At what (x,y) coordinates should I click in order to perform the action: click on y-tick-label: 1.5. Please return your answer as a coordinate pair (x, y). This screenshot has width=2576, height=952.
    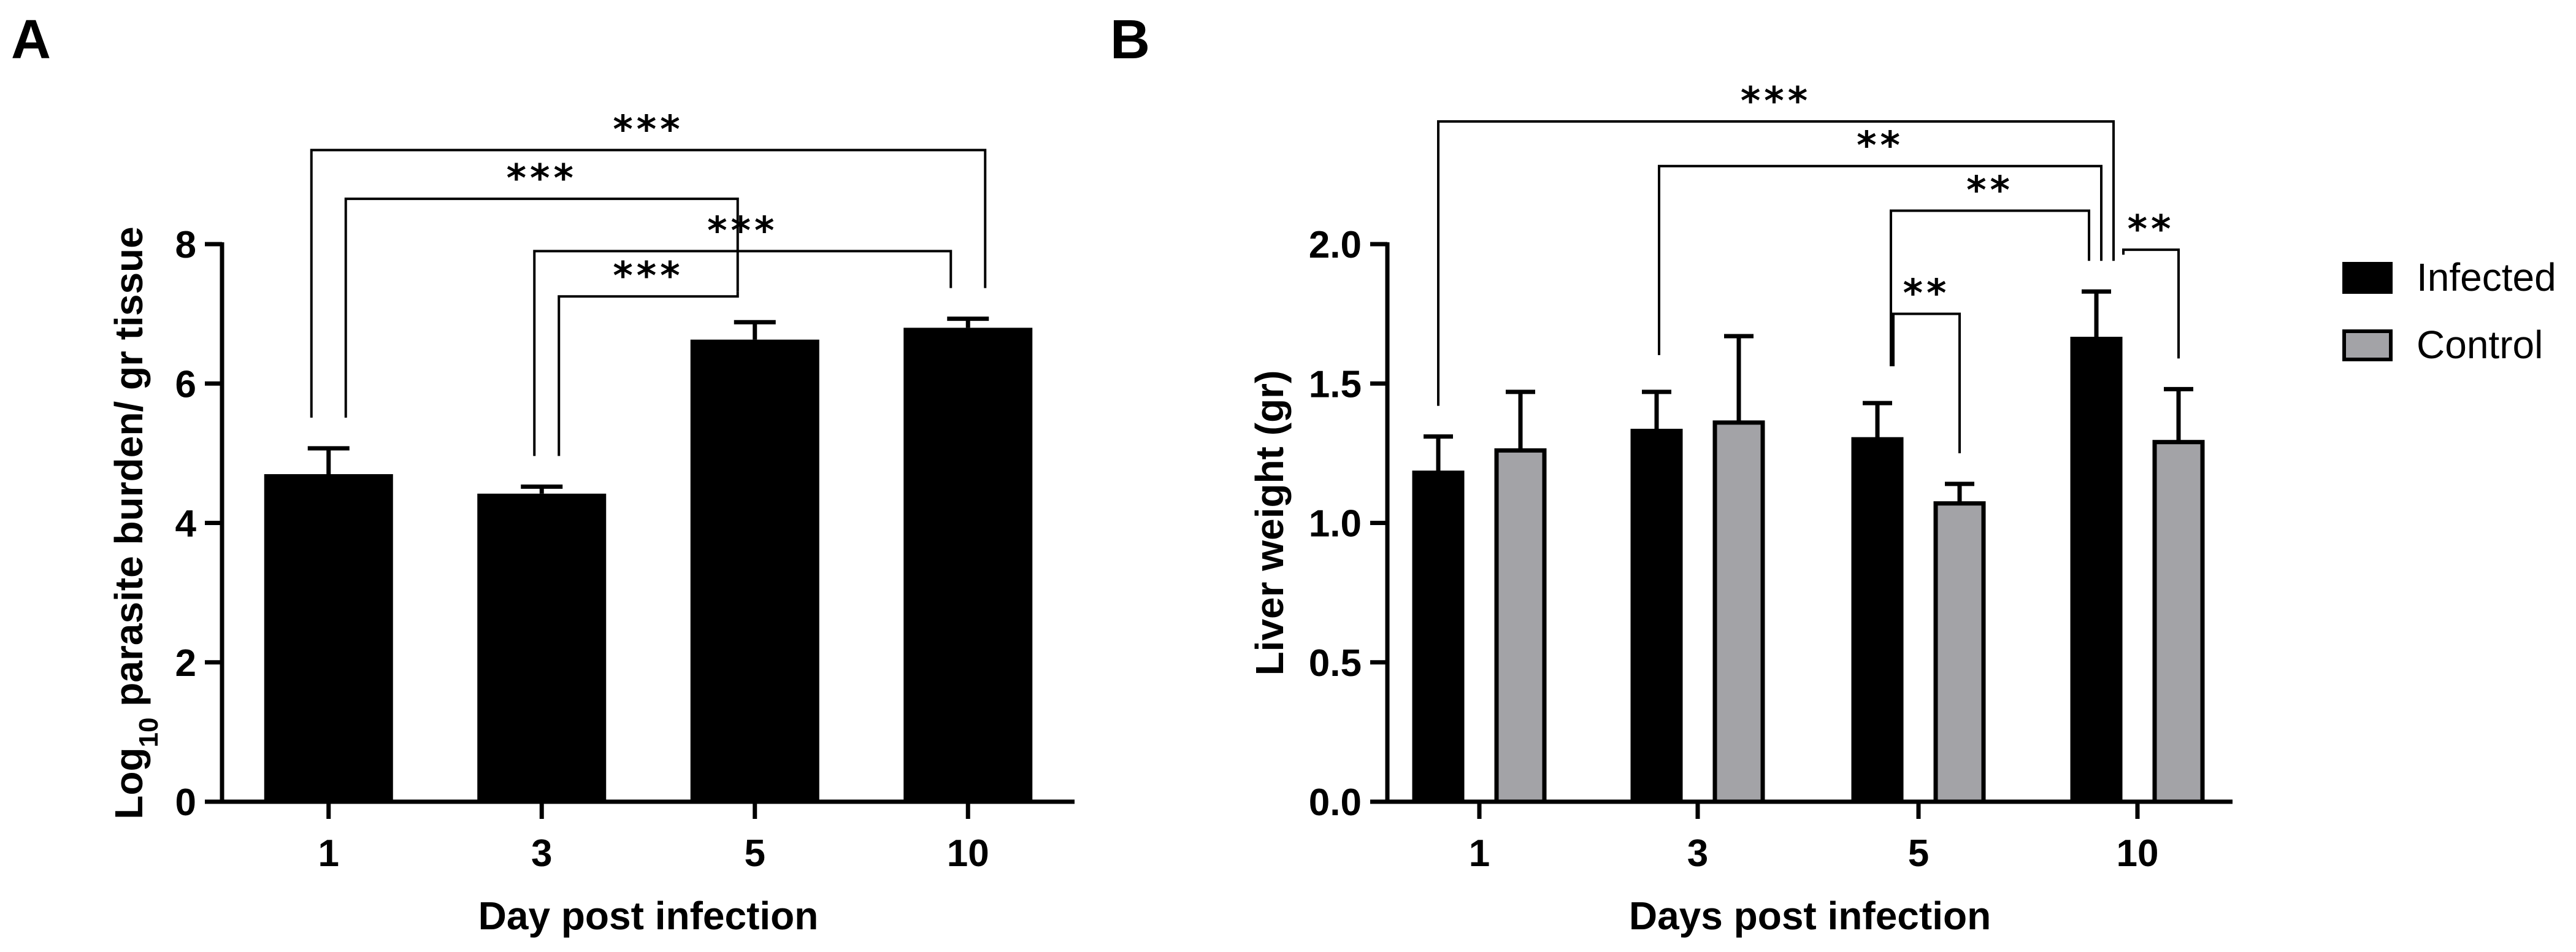
    Looking at the image, I should click on (1335, 384).